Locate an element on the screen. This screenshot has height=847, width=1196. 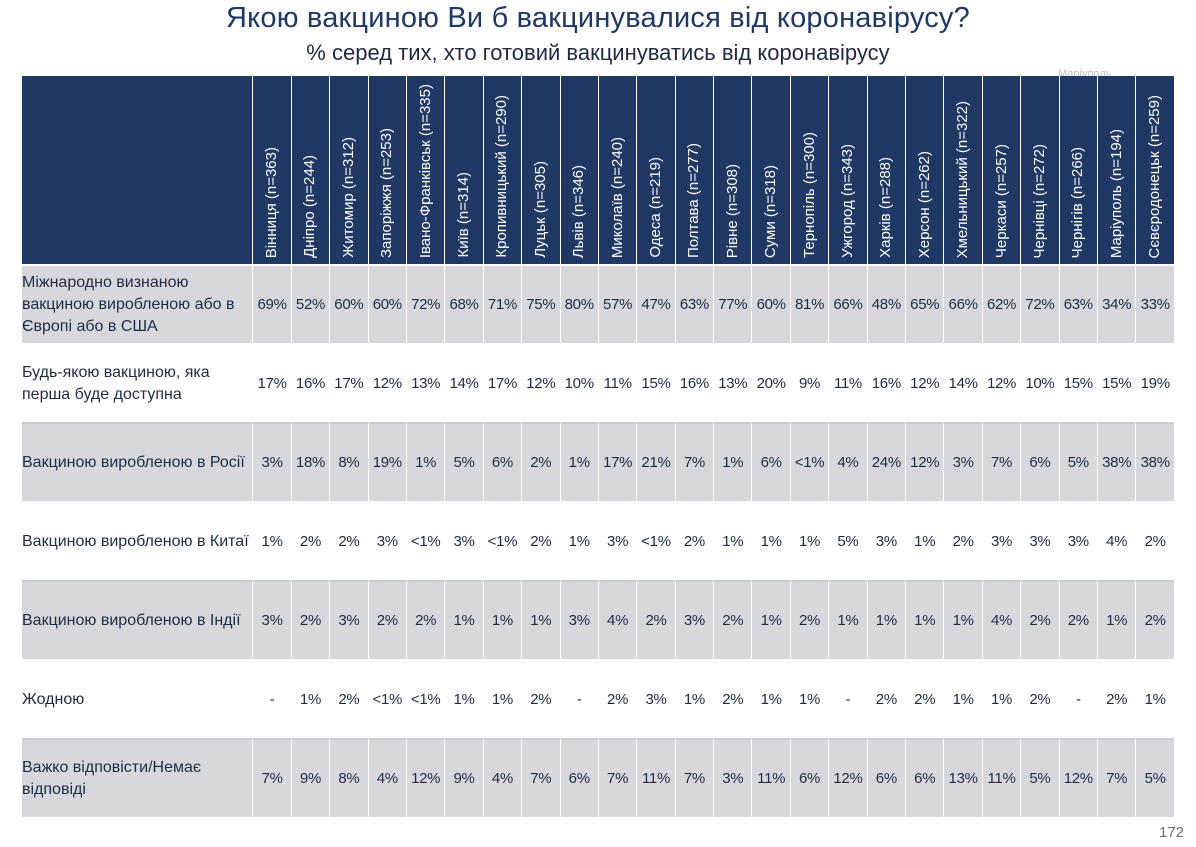
column-header-label: Кропивницький (n=290) is located at coordinates (502, 176).